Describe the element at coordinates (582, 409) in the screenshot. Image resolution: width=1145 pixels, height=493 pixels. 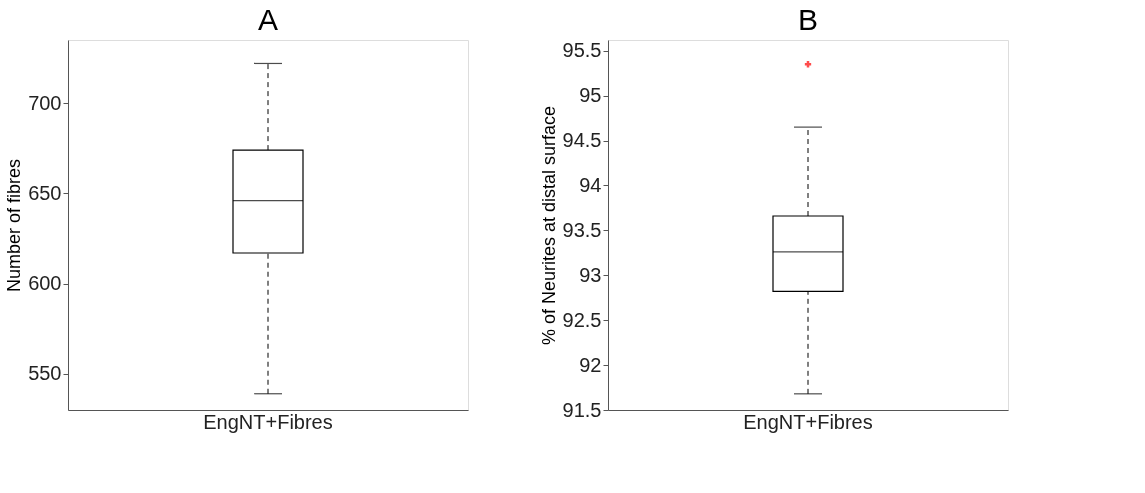
I see `y-tick-label: 91.5` at that location.